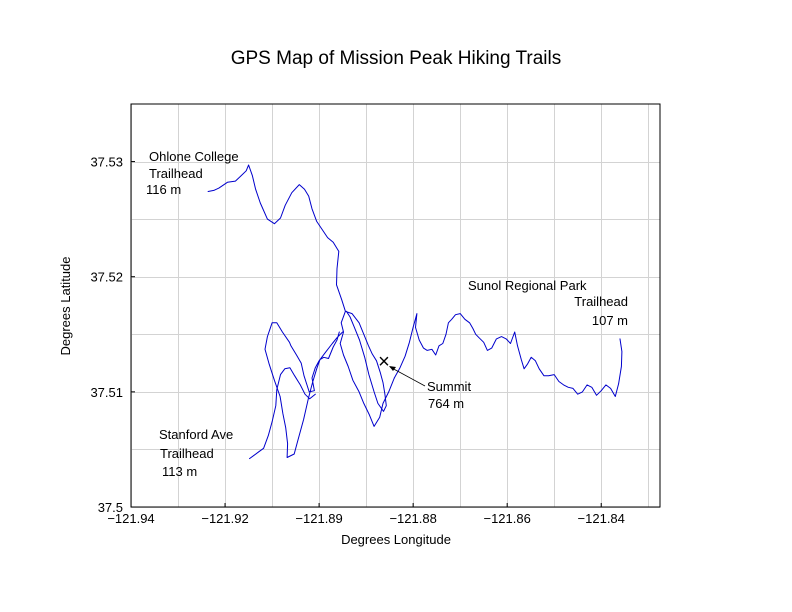  Describe the element at coordinates (194, 156) in the screenshot. I see `ohlone-name: Ohlone College` at that location.